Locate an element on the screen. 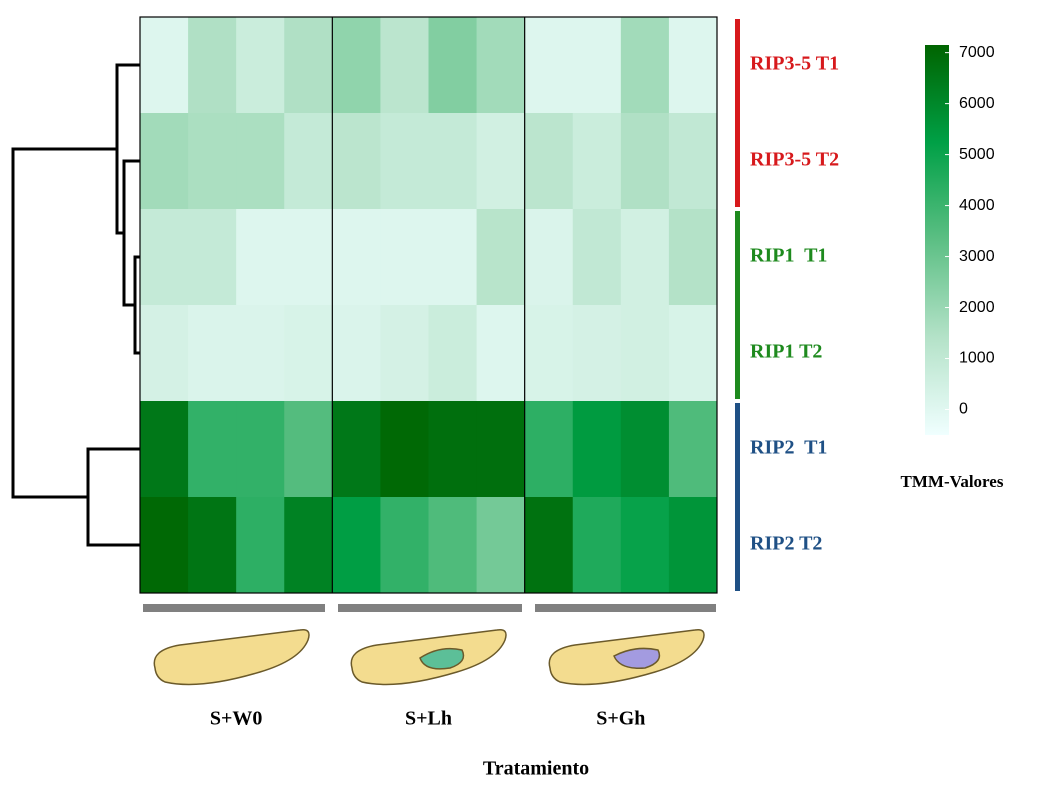  dendrogram is located at coordinates (75, 305).